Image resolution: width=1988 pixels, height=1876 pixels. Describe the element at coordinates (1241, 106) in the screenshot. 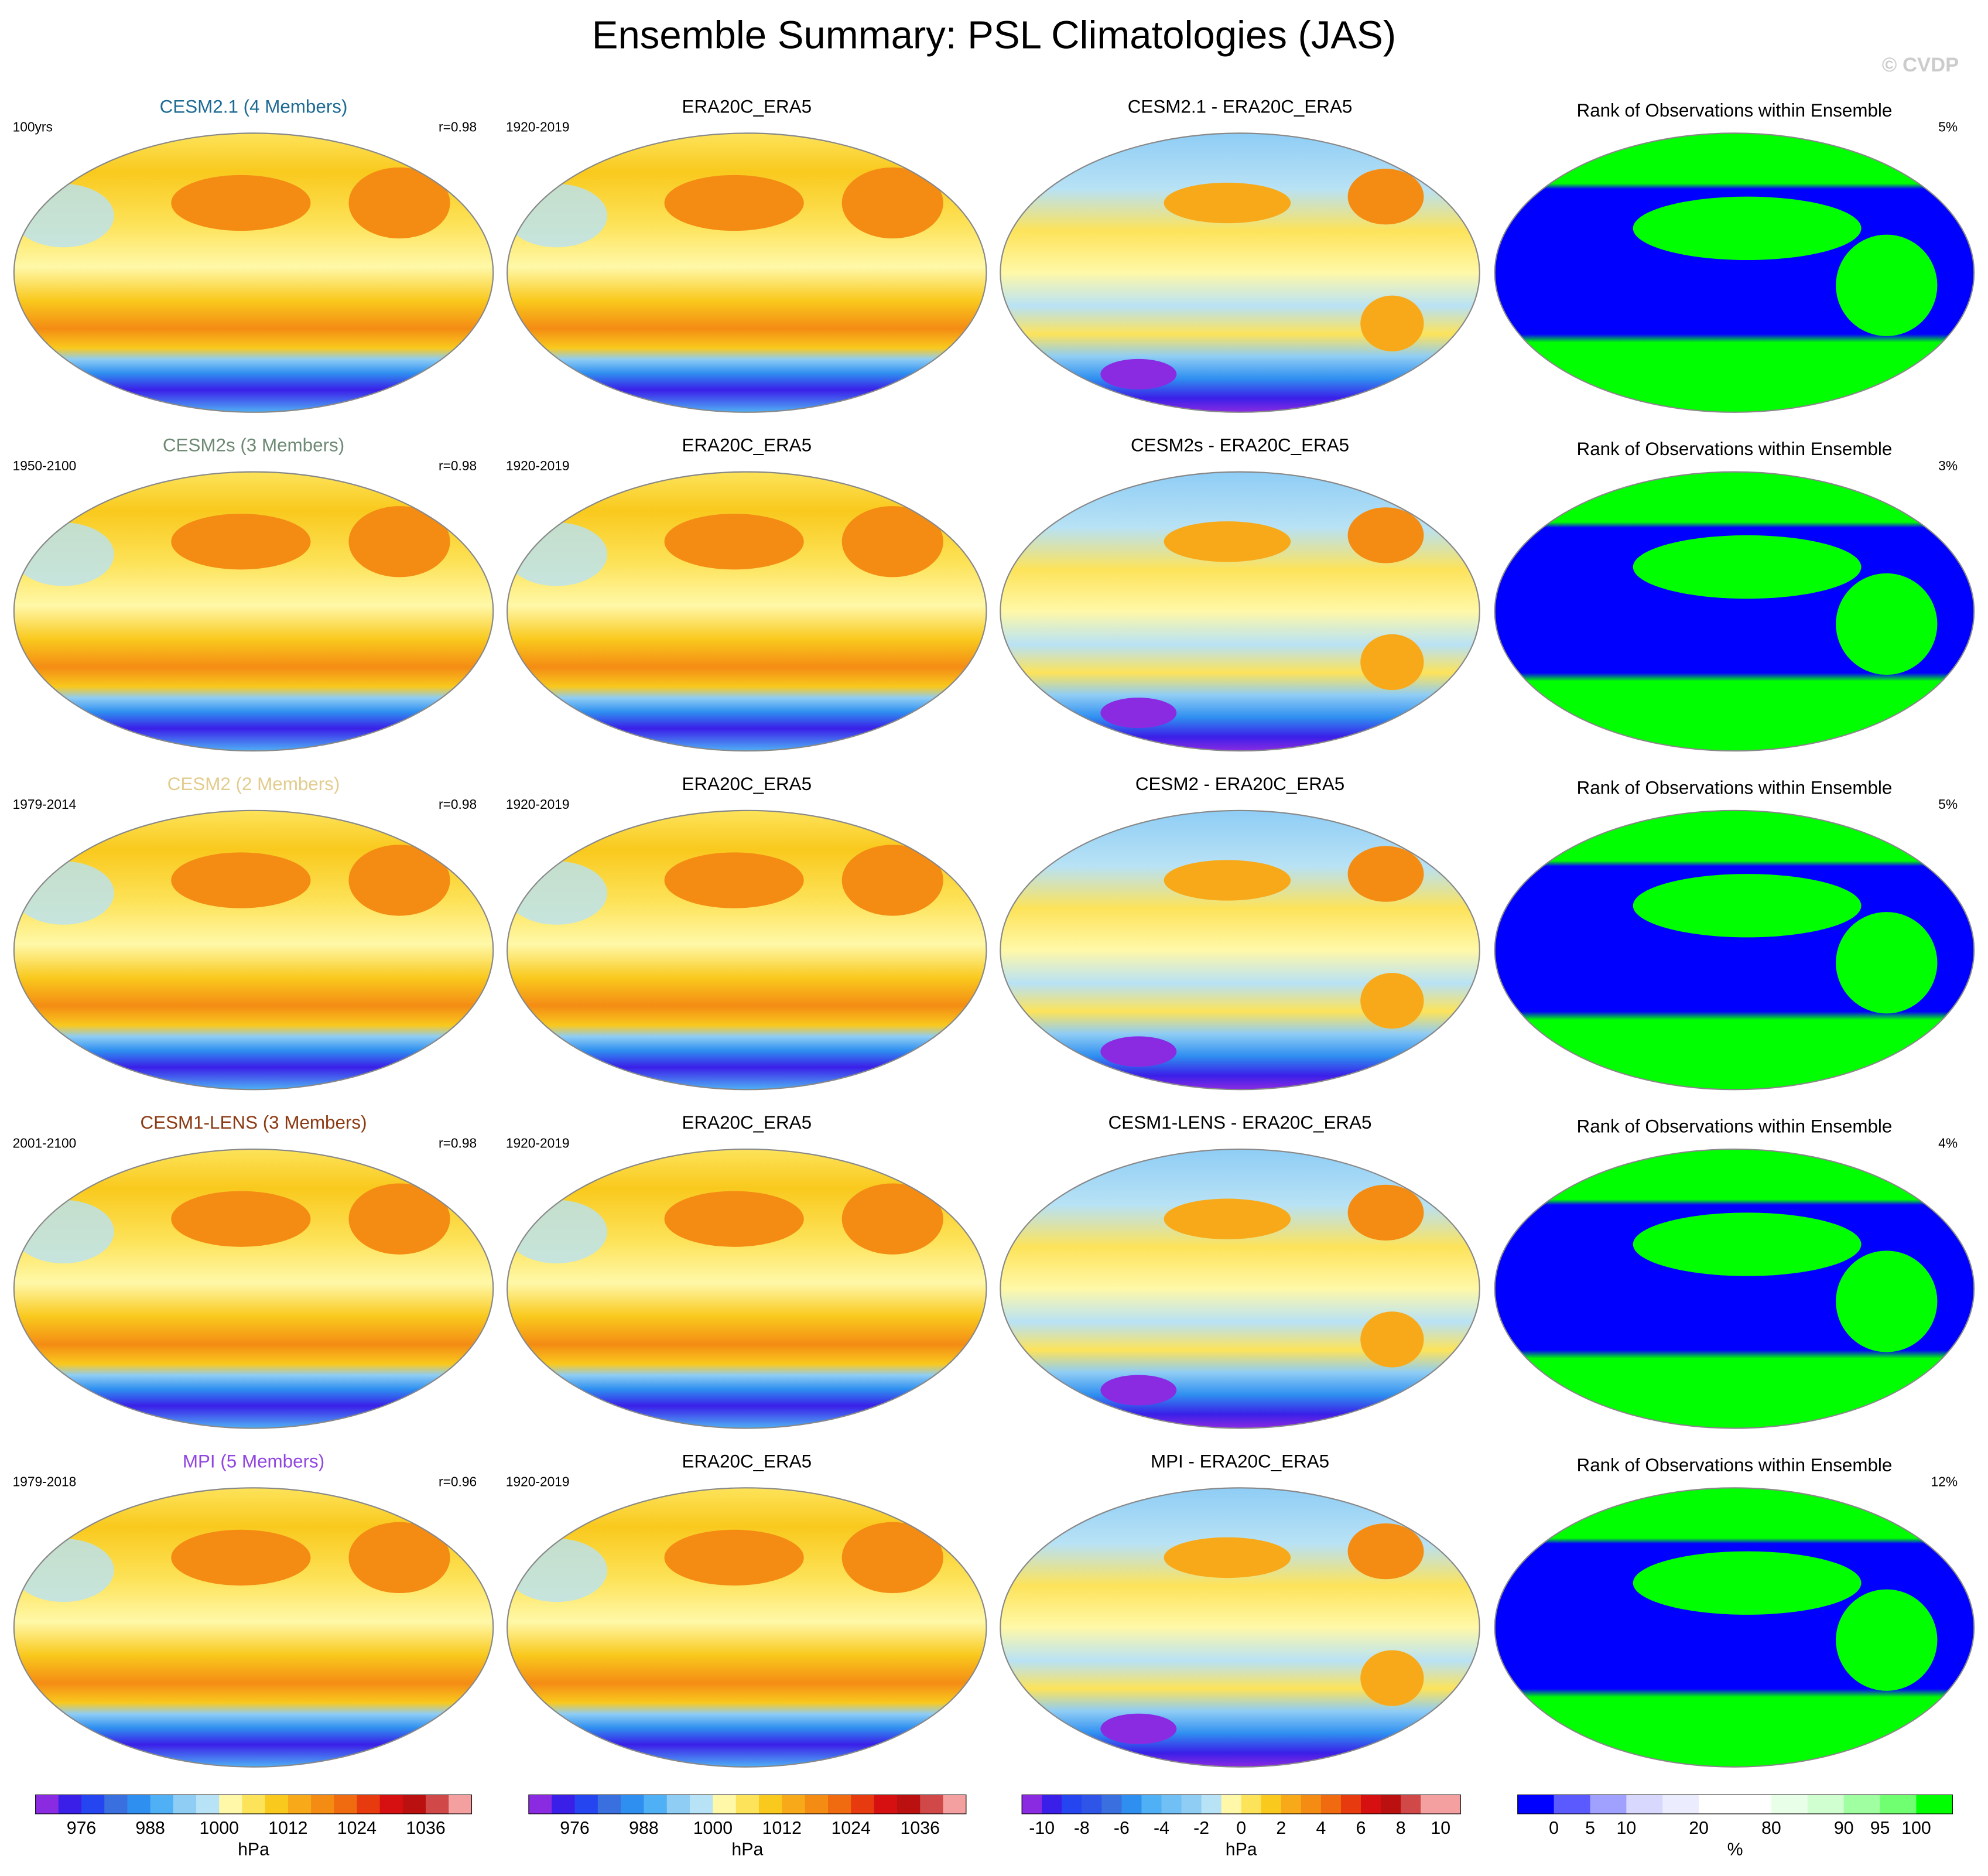

I see `panel-title: CESM2.1 - ERA20C_ERA5` at that location.